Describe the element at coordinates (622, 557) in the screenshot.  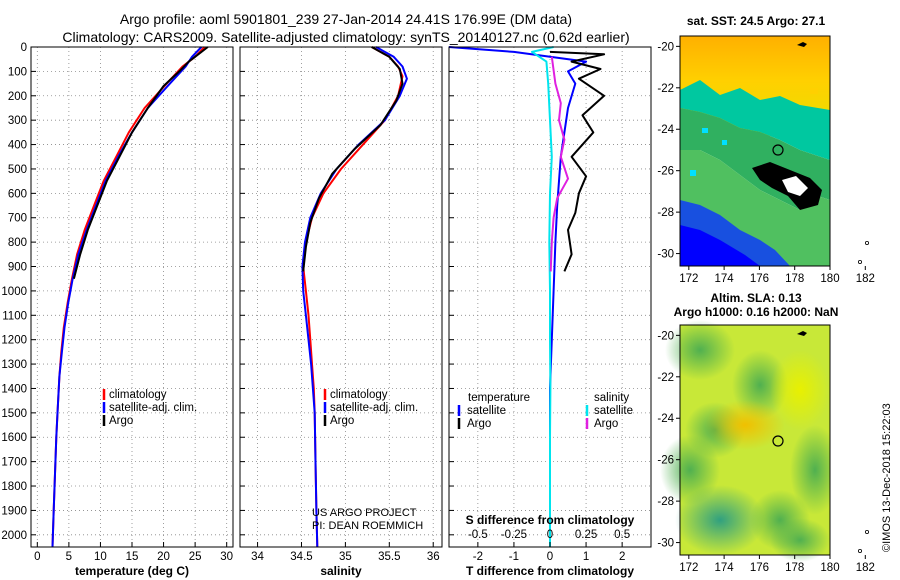
I see `x-tick-label: 2` at that location.